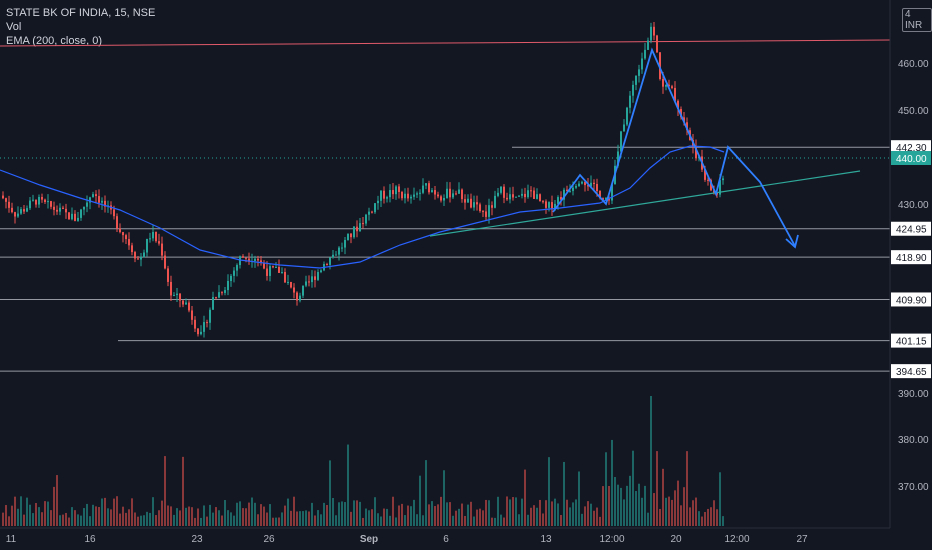  Describe the element at coordinates (81, 13) in the screenshot. I see `symbol-title: STATE BK OF INDIA, 15, NSE` at that location.